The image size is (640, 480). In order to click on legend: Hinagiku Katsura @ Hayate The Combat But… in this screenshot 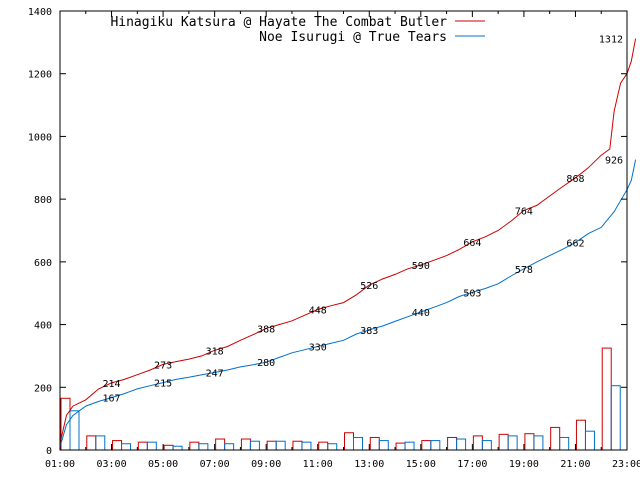, I will do `click(297, 30)`.